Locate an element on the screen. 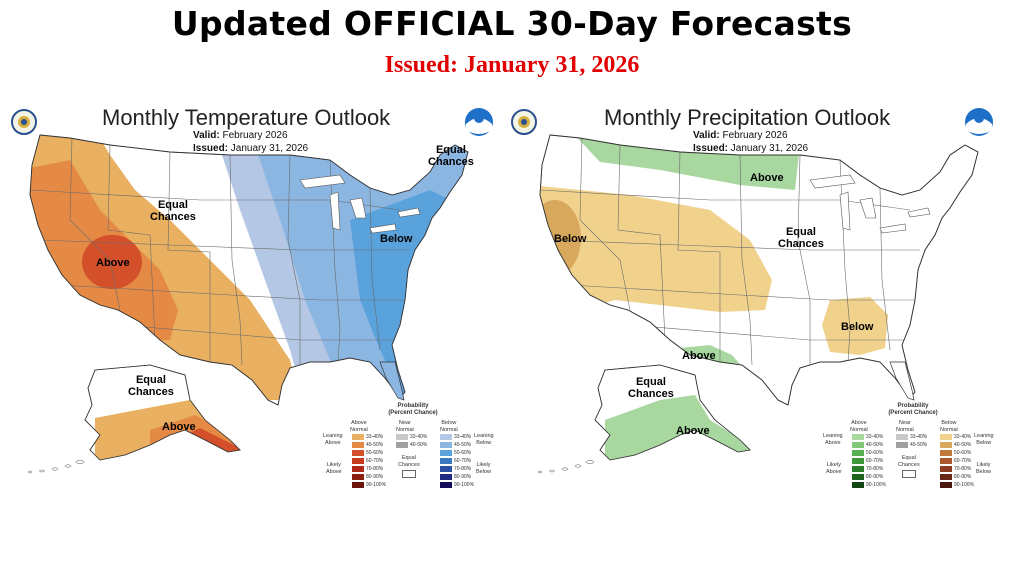 Image resolution: width=1024 pixels, height=576 pixels. temperature-issued-line: Issued: January 31, 2026 is located at coordinates (250, 148).